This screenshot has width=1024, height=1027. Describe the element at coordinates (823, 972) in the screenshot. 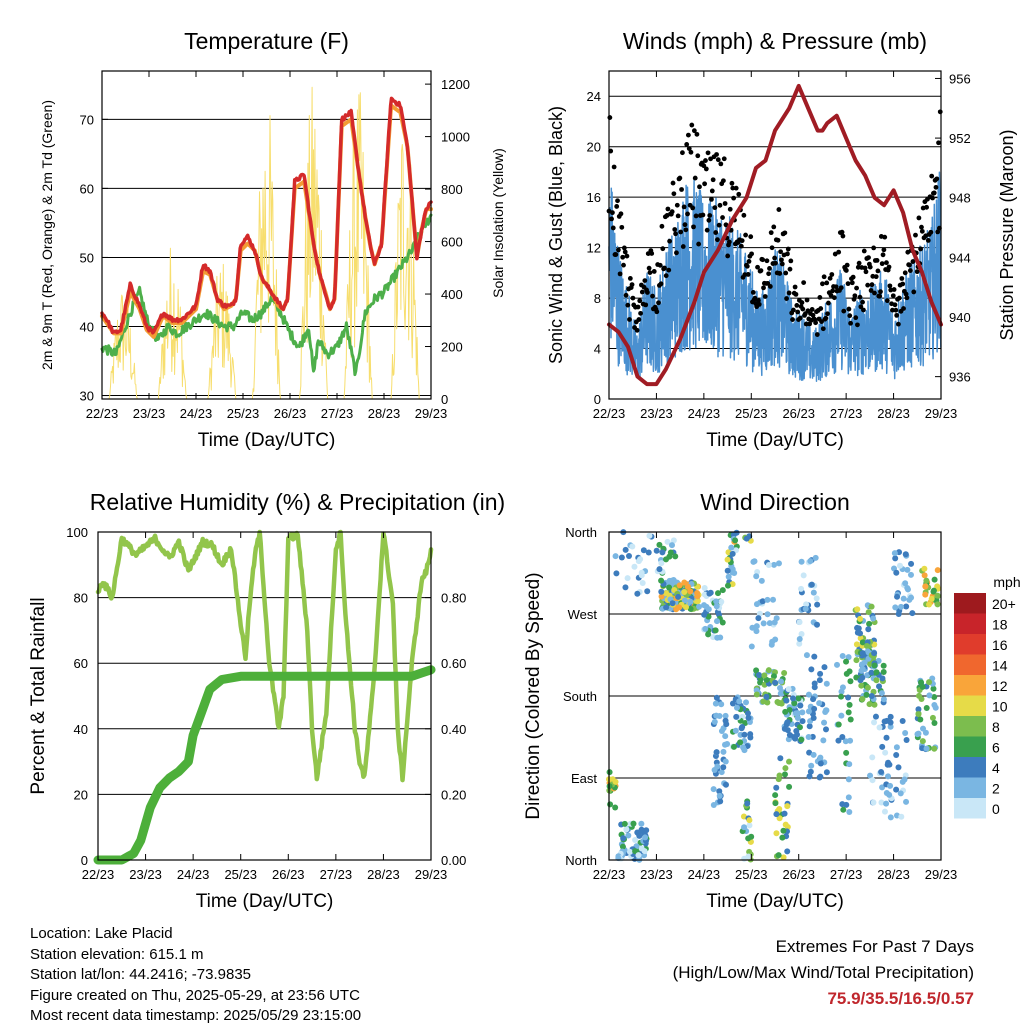

I see `extremes-subtitle: (High/Low/Max Wind/Total Precipitation)` at that location.